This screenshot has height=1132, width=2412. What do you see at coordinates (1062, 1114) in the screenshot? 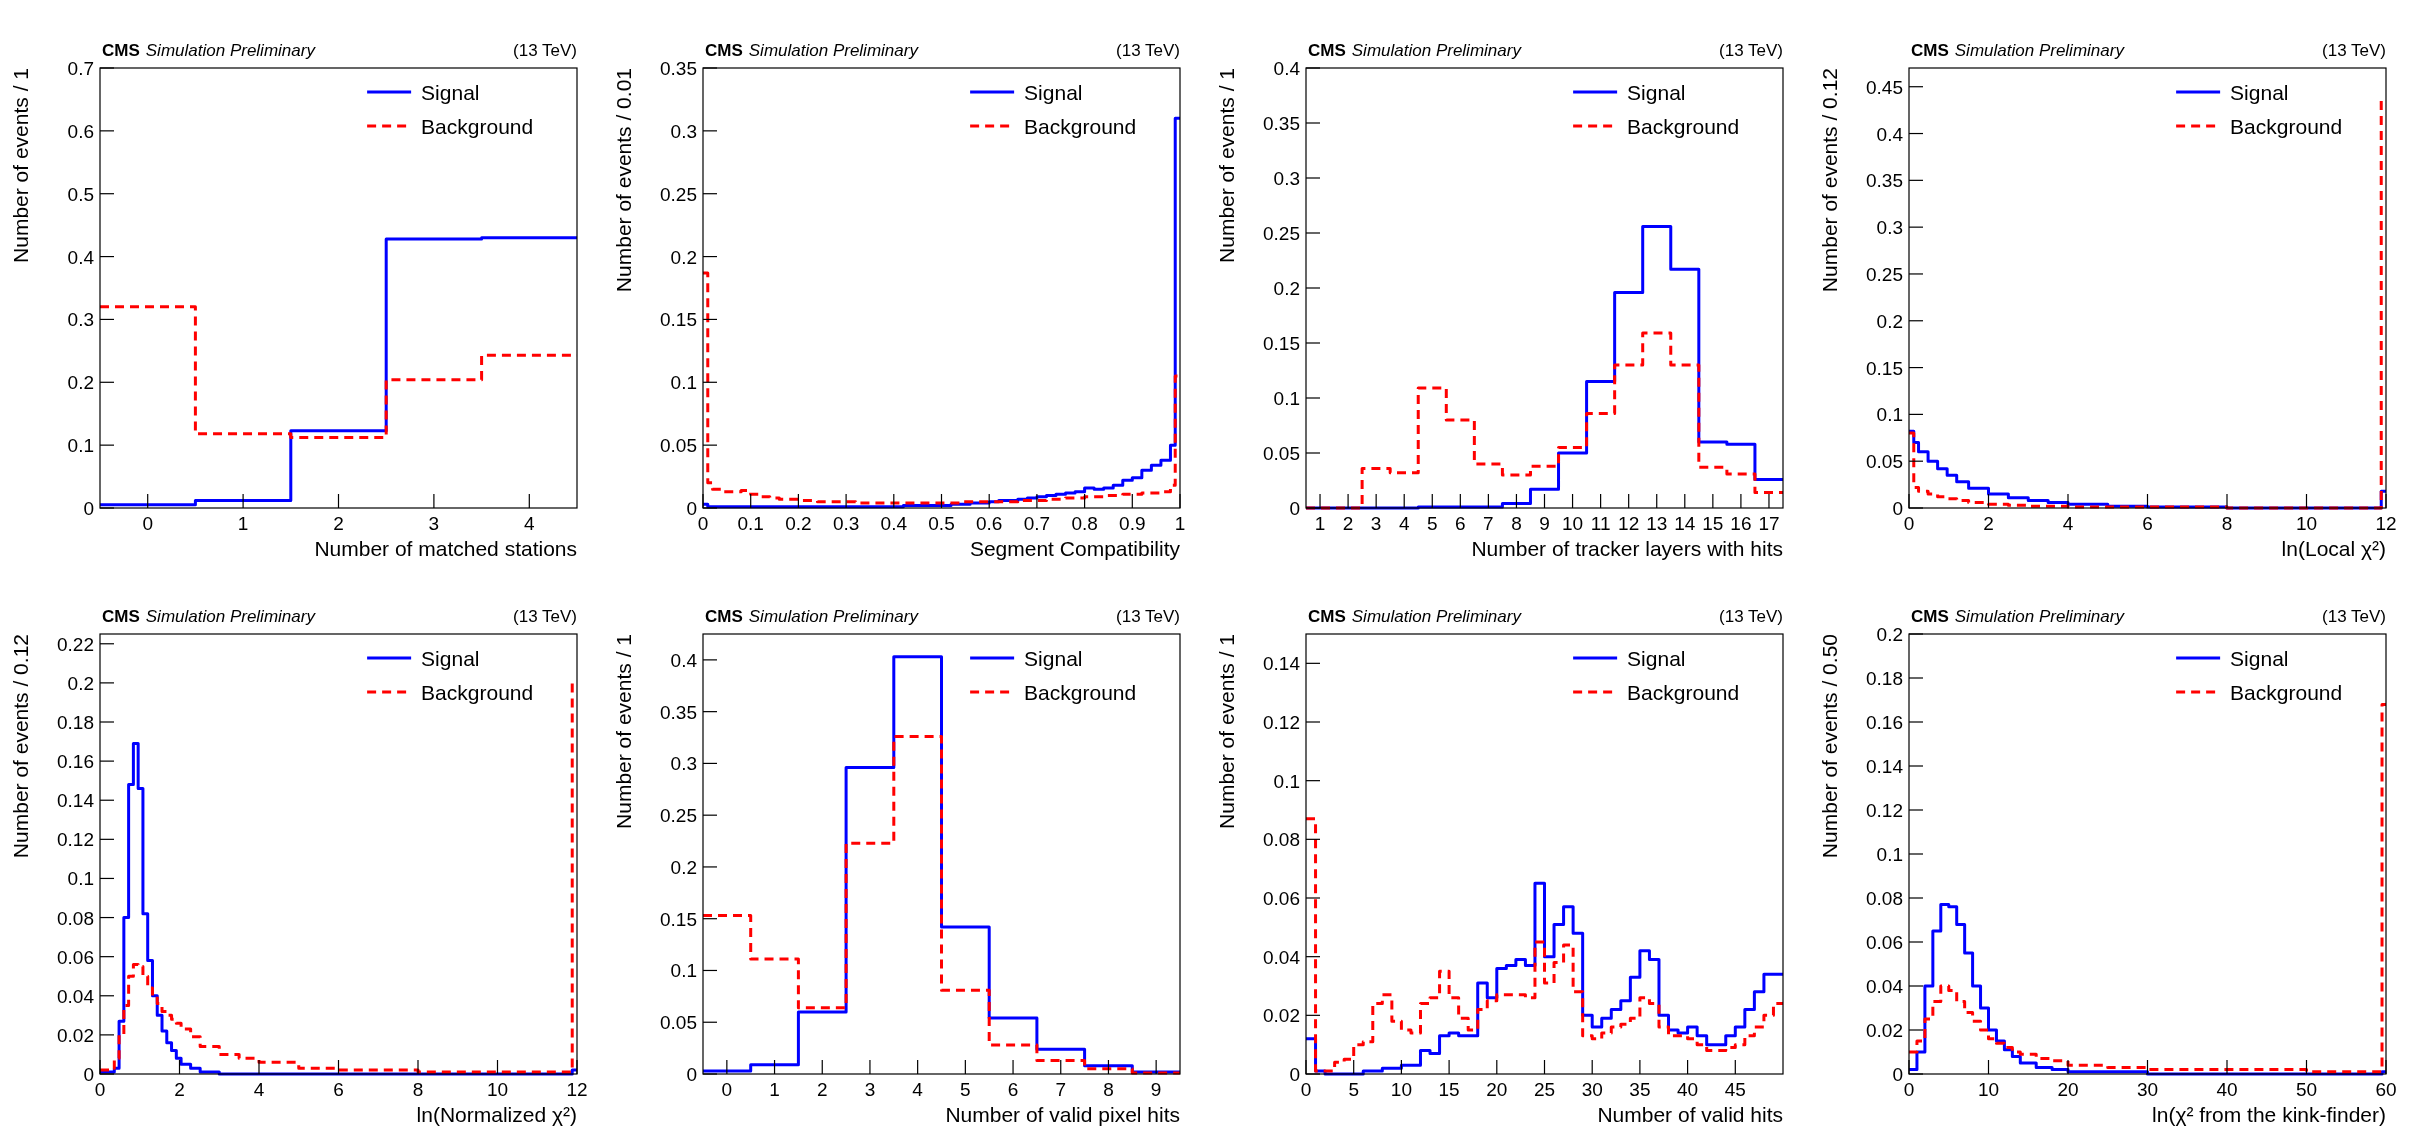
I see `x-axis-title: Number of valid pixel hits` at bounding box center [1062, 1114].